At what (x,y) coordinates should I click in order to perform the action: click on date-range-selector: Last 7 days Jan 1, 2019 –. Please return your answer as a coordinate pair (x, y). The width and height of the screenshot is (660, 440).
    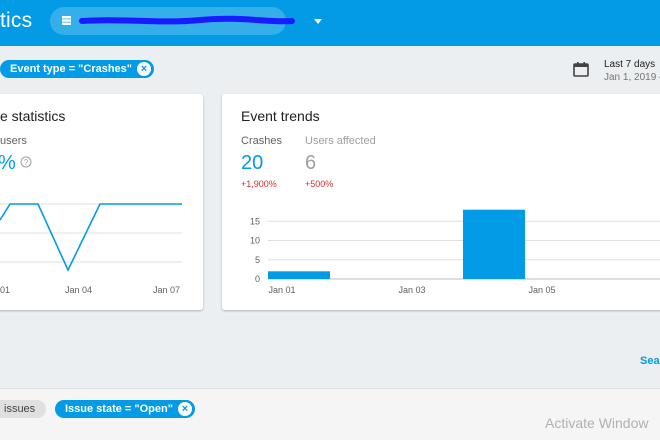
    Looking at the image, I should click on (632, 71).